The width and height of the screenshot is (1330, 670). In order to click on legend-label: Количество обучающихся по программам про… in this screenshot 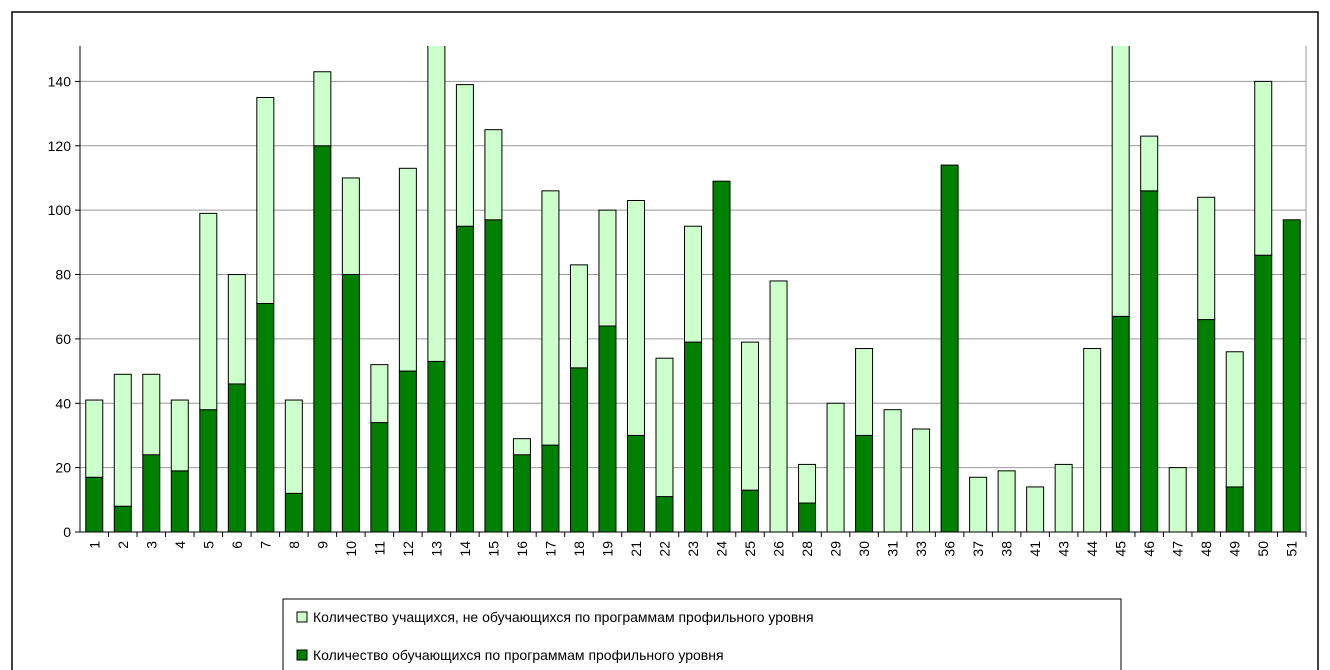, I will do `click(518, 655)`.